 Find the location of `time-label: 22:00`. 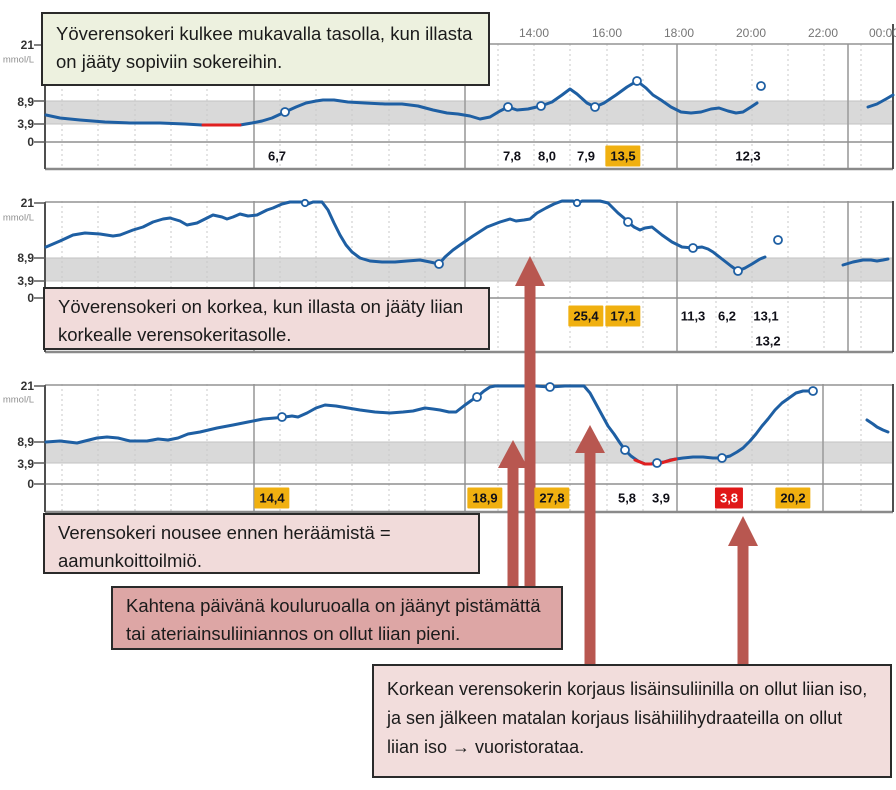

time-label: 22:00 is located at coordinates (823, 33).